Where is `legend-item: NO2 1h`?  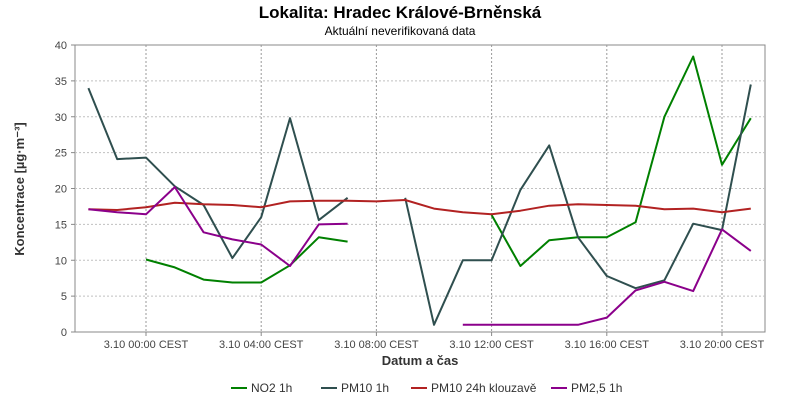 legend-item: NO2 1h is located at coordinates (261, 388).